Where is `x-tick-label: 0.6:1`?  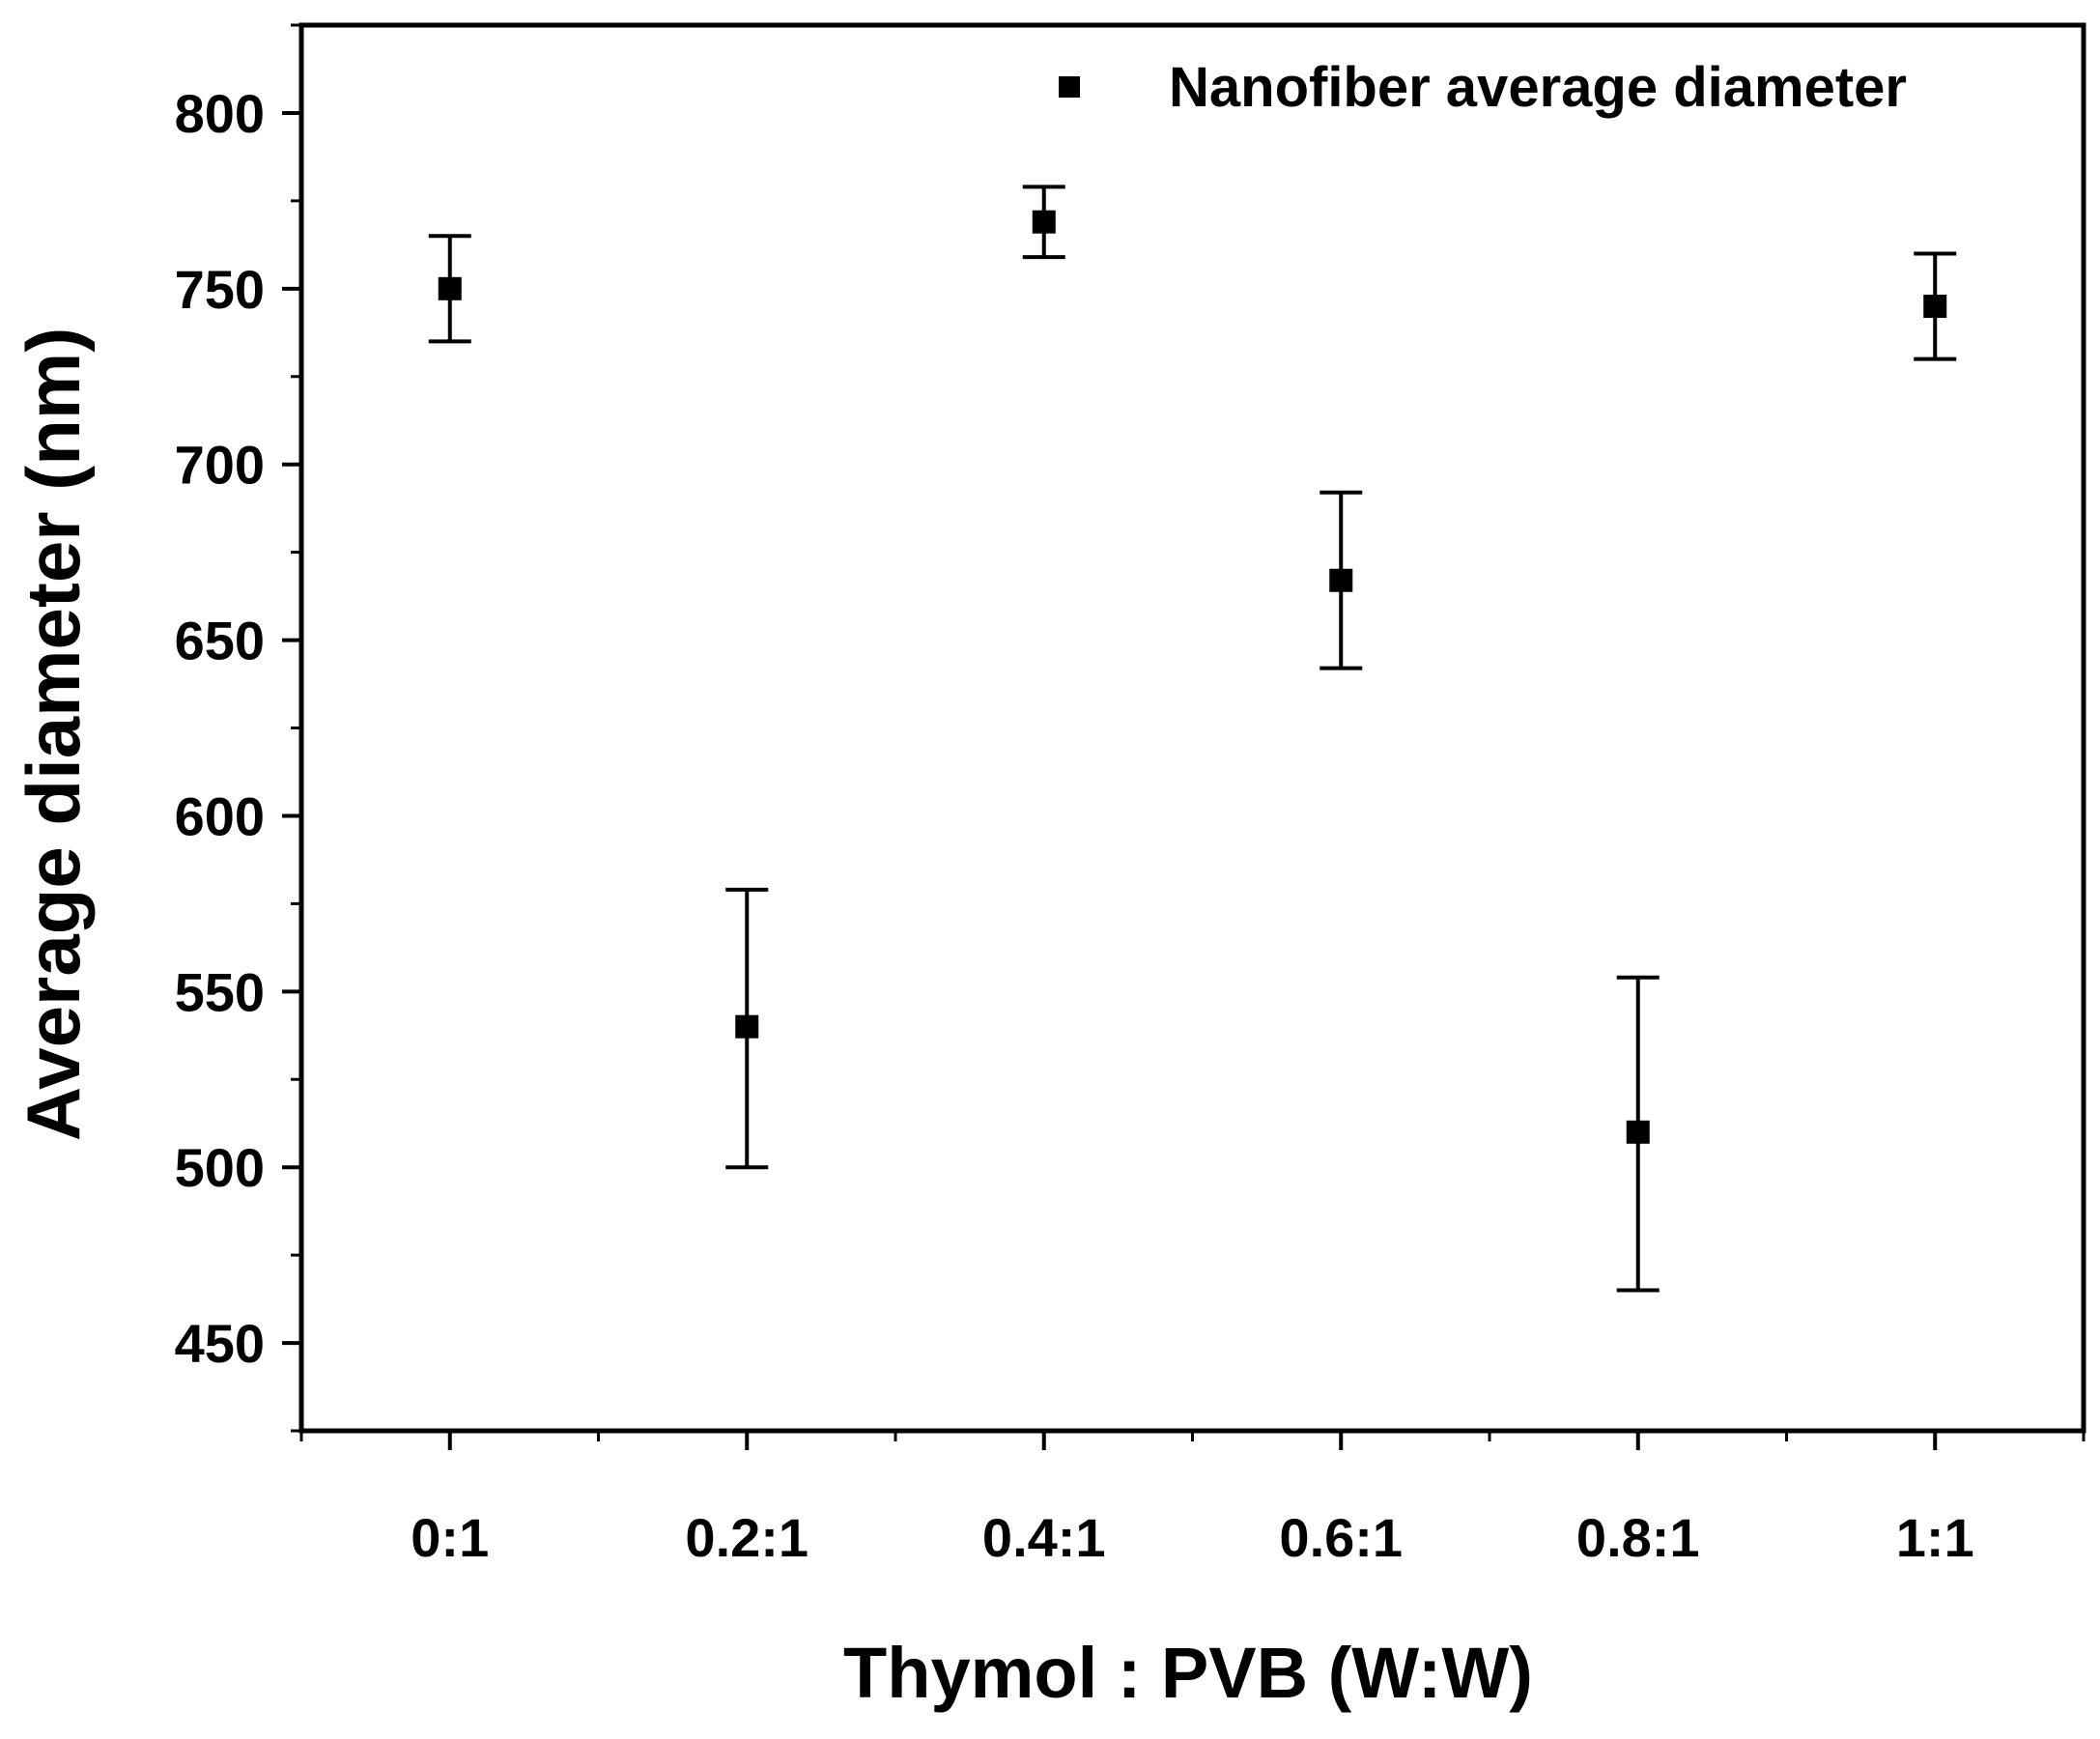
x-tick-label: 0.6:1 is located at coordinates (1341, 1537).